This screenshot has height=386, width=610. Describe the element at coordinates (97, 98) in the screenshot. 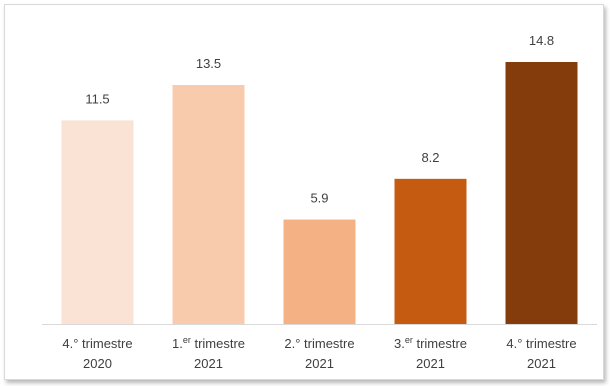

I see `value-label-1: 11.5` at that location.